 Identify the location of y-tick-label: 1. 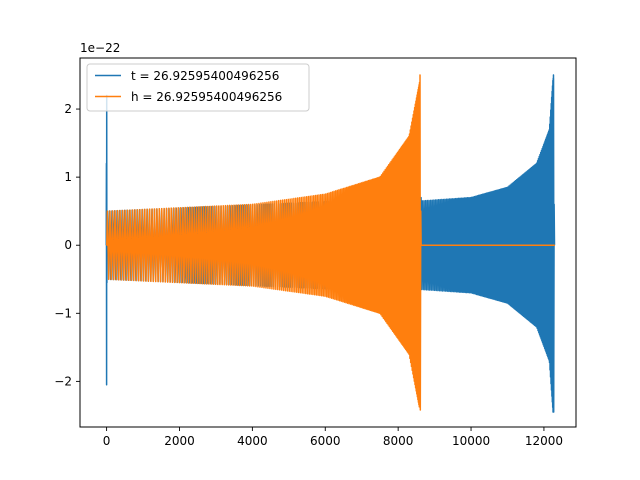
(68, 177).